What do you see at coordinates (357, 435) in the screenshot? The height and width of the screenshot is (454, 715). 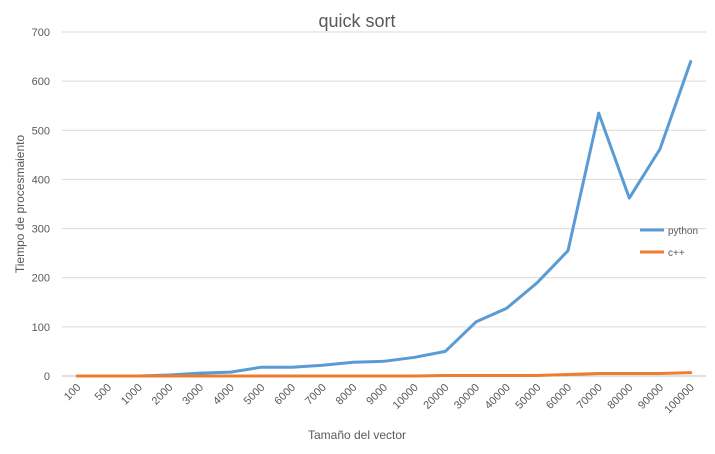 I see `x-axis-label: Tamaño del vector` at bounding box center [357, 435].